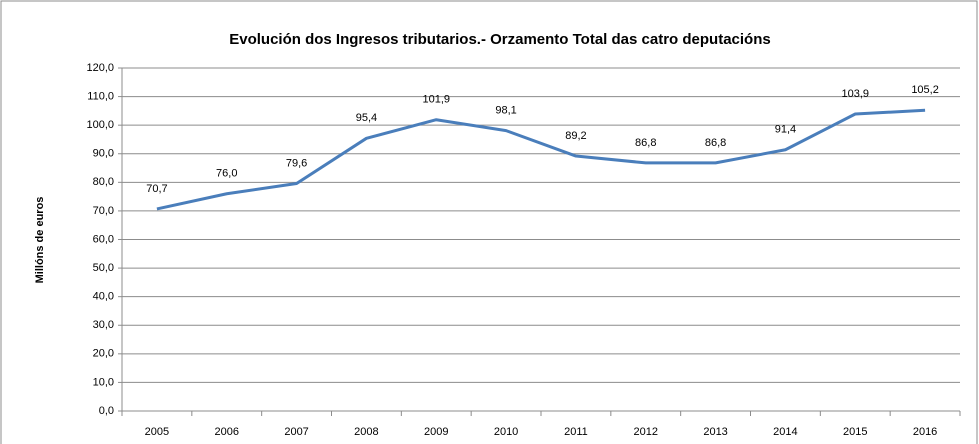 The width and height of the screenshot is (979, 444). What do you see at coordinates (785, 432) in the screenshot?
I see `x-tick-label: 2014` at bounding box center [785, 432].